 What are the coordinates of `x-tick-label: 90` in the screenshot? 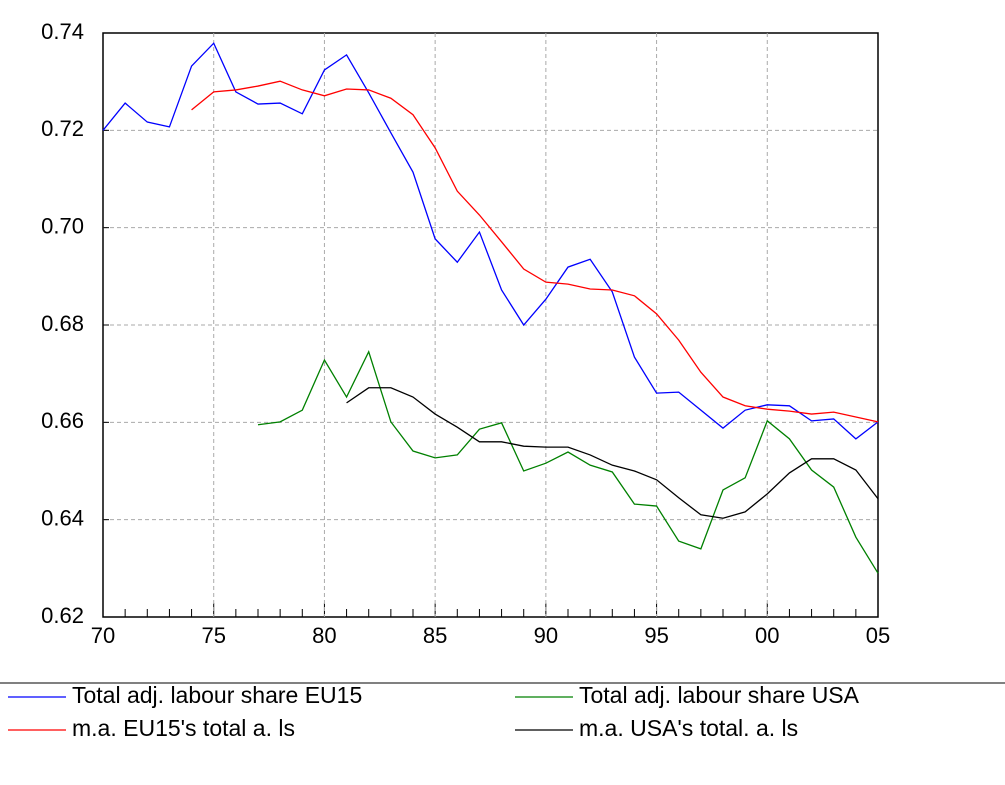 It's located at (546, 635).